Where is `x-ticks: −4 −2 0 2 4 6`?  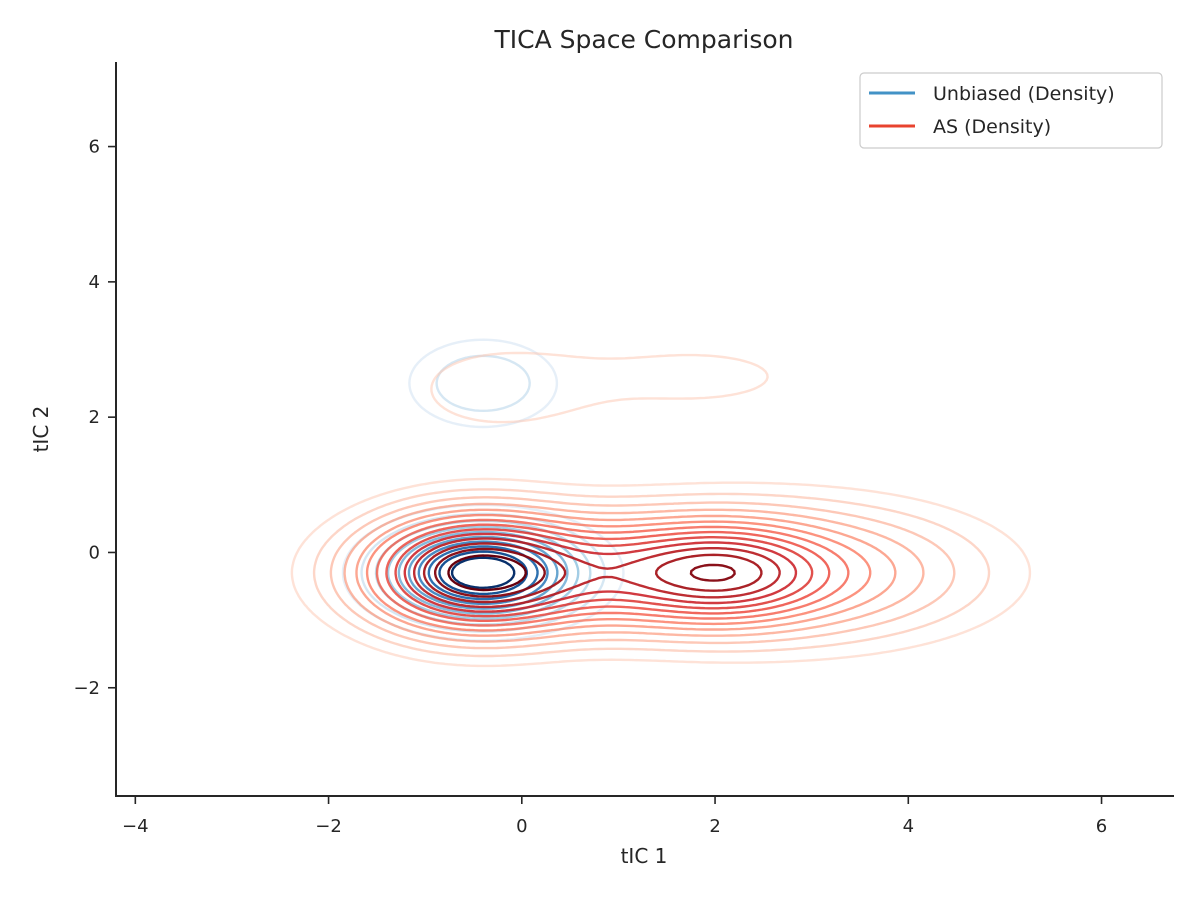
x-ticks: −4 −2 0 2 4 6 is located at coordinates (614, 816).